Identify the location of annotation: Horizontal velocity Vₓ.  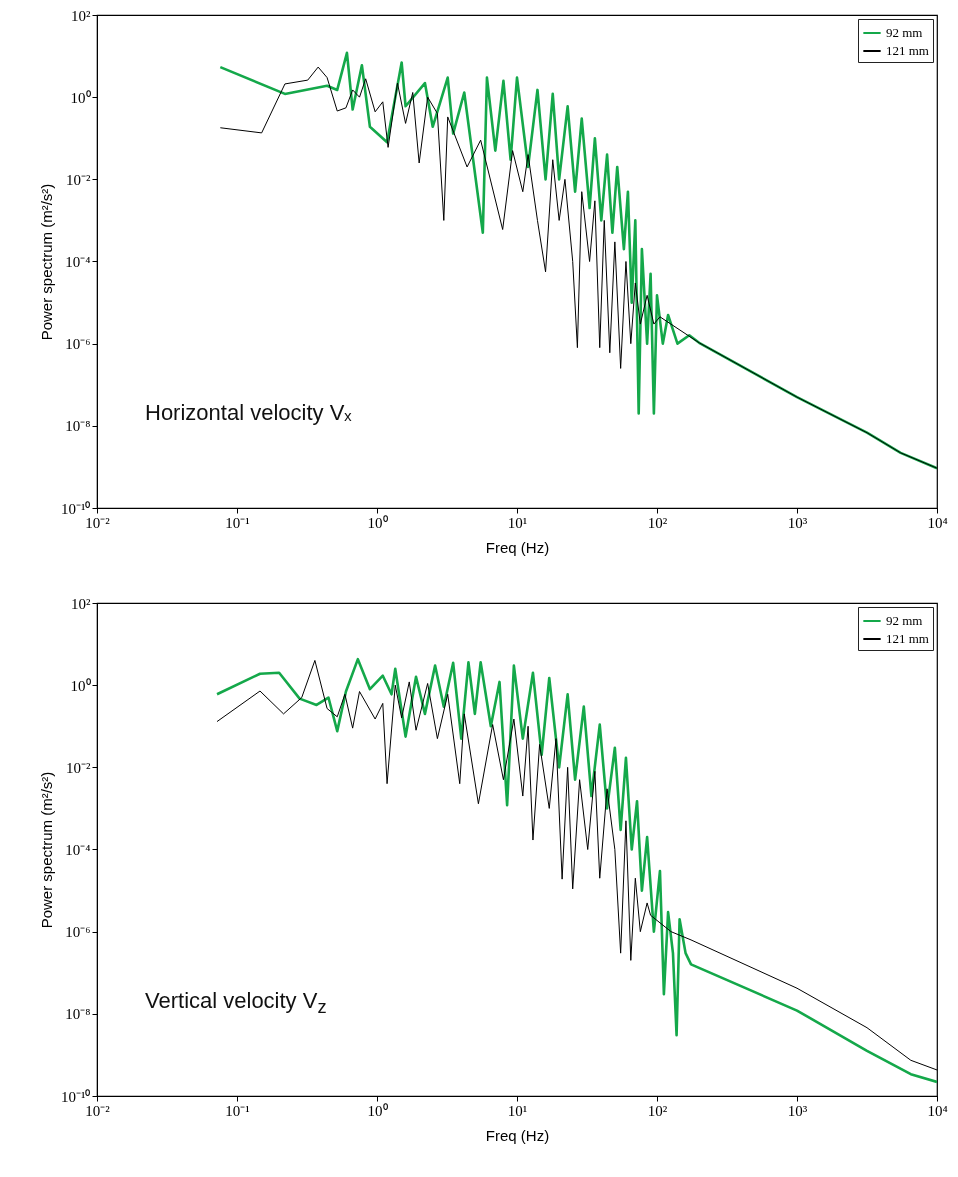
(248, 412).